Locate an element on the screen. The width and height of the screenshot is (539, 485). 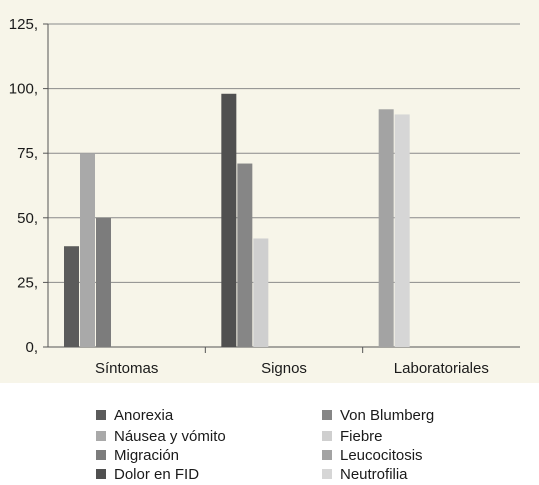
legend-label: Migración is located at coordinates (147, 455).